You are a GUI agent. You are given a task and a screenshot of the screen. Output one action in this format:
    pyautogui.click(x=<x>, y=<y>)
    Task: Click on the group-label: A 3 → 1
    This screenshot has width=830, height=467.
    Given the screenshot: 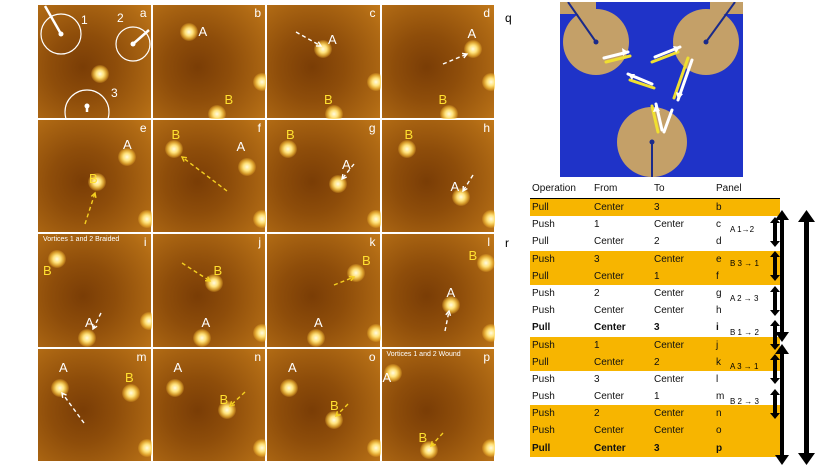 What is the action you would take?
    pyautogui.click(x=744, y=367)
    